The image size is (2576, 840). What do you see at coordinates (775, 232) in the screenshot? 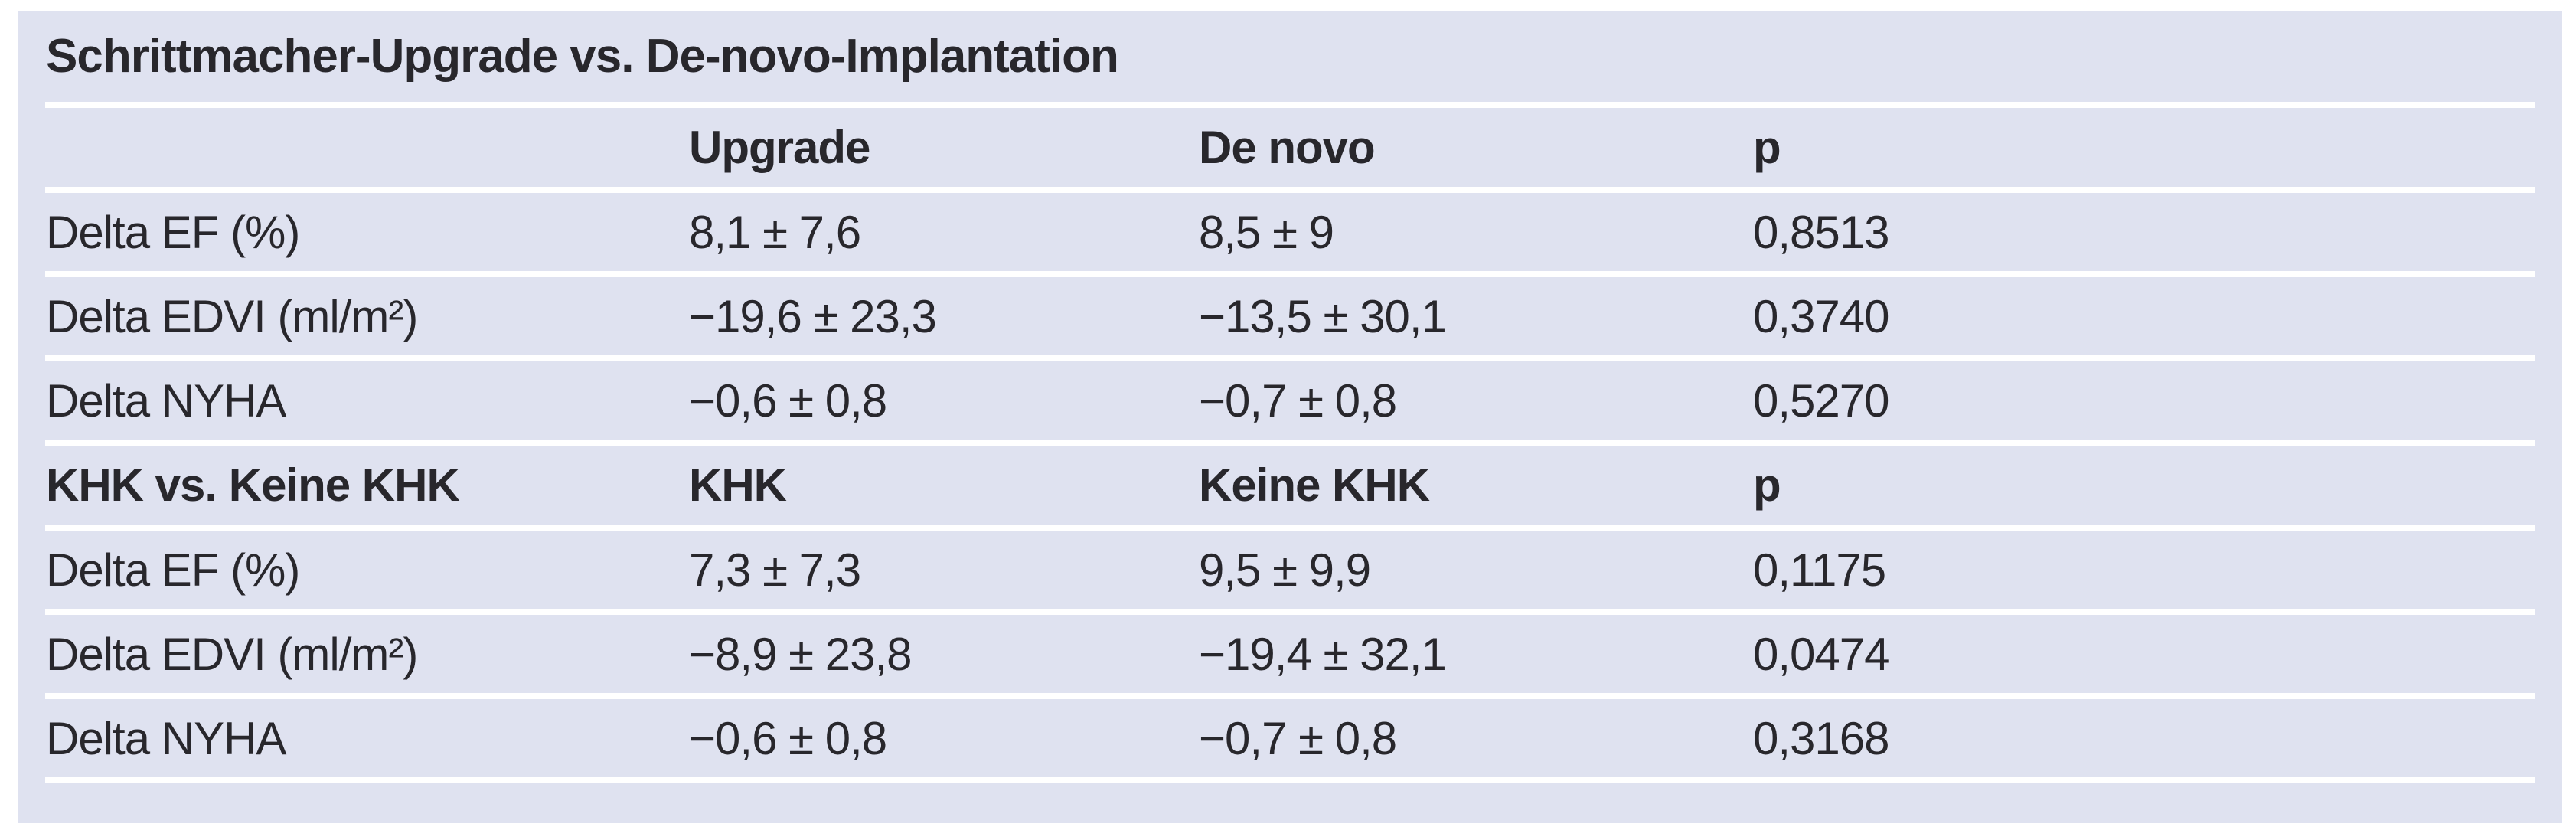
I see `cell-value: 8,1 ± 7,6` at bounding box center [775, 232].